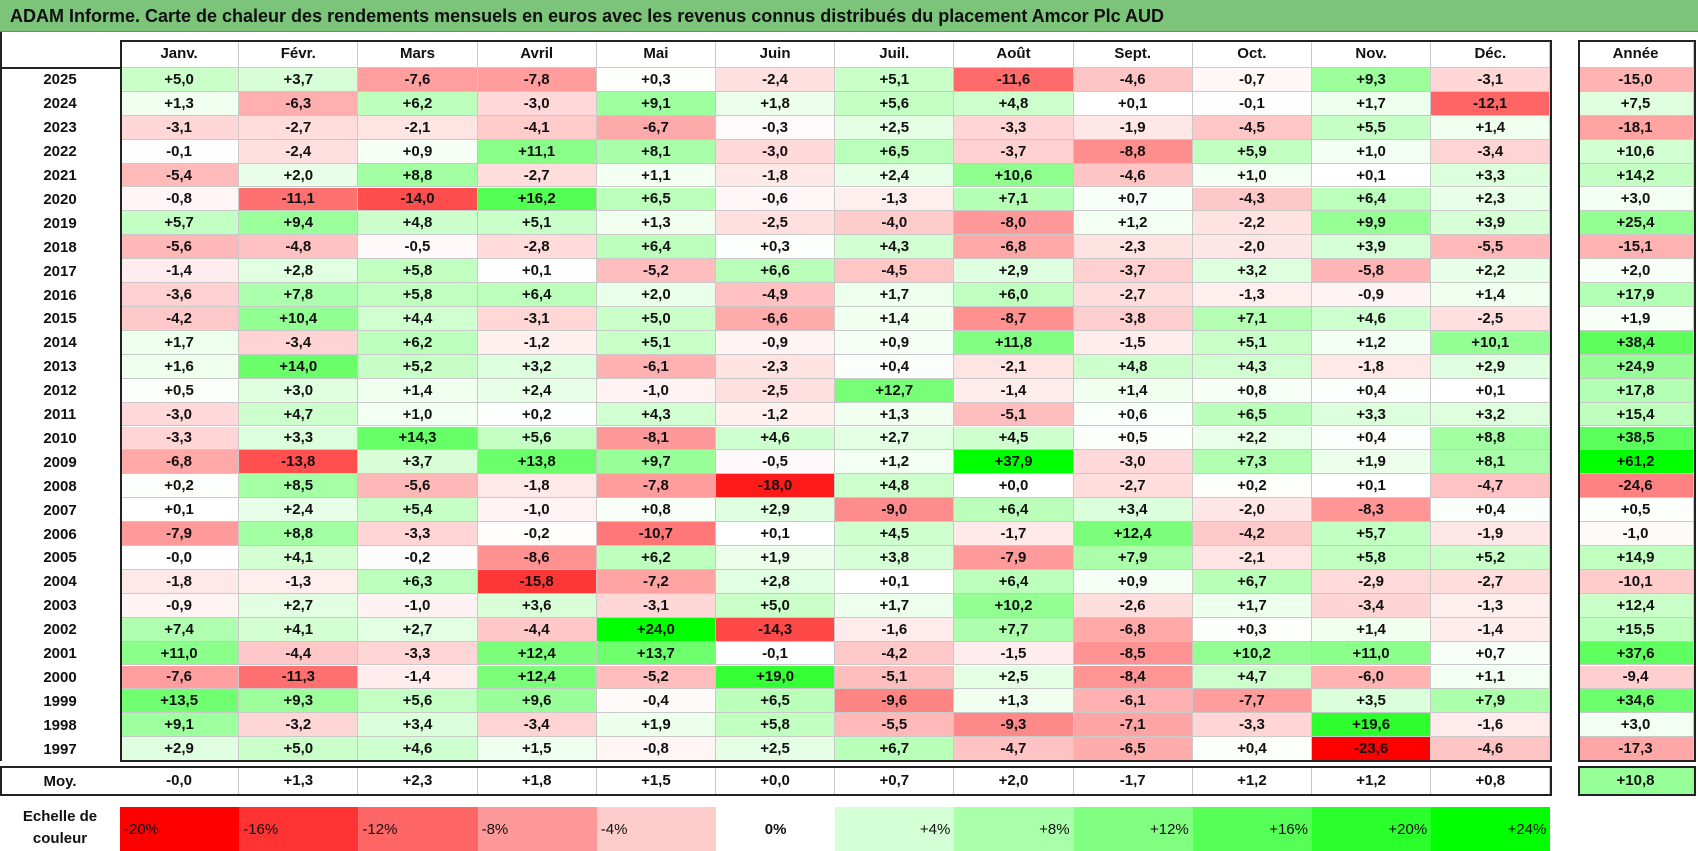 Image resolution: width=1698 pixels, height=851 pixels. Describe the element at coordinates (776, 677) in the screenshot. I see `heatmap-cell: +19,0` at that location.